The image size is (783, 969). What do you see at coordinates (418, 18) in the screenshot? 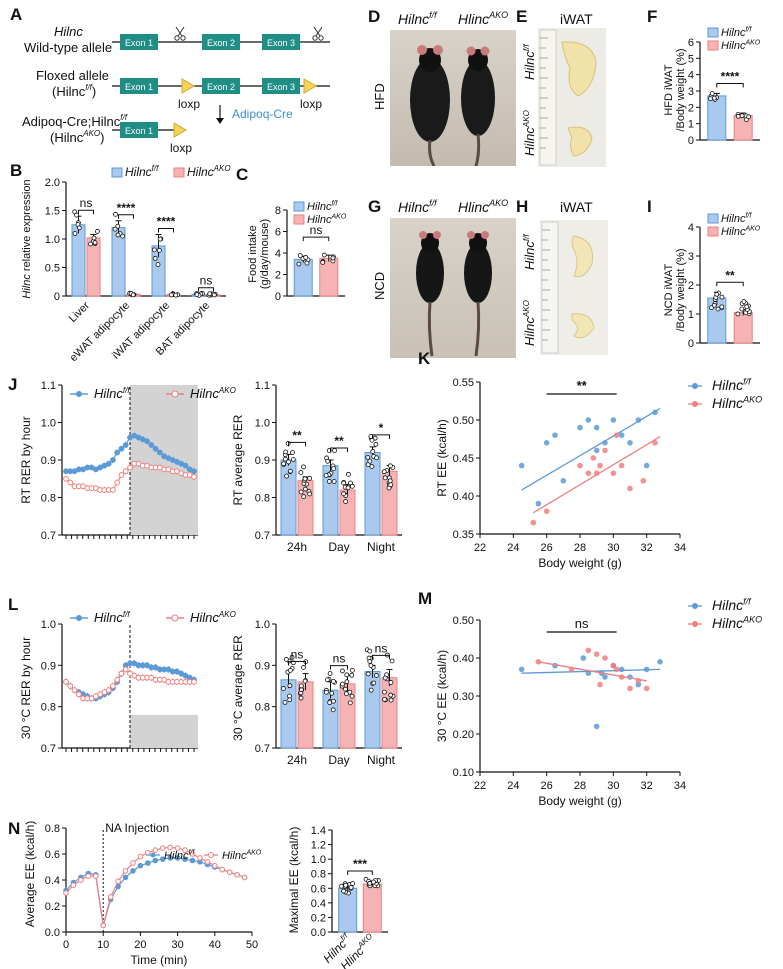
I see `d-mouse-ff: Hilncf/f` at bounding box center [418, 18].